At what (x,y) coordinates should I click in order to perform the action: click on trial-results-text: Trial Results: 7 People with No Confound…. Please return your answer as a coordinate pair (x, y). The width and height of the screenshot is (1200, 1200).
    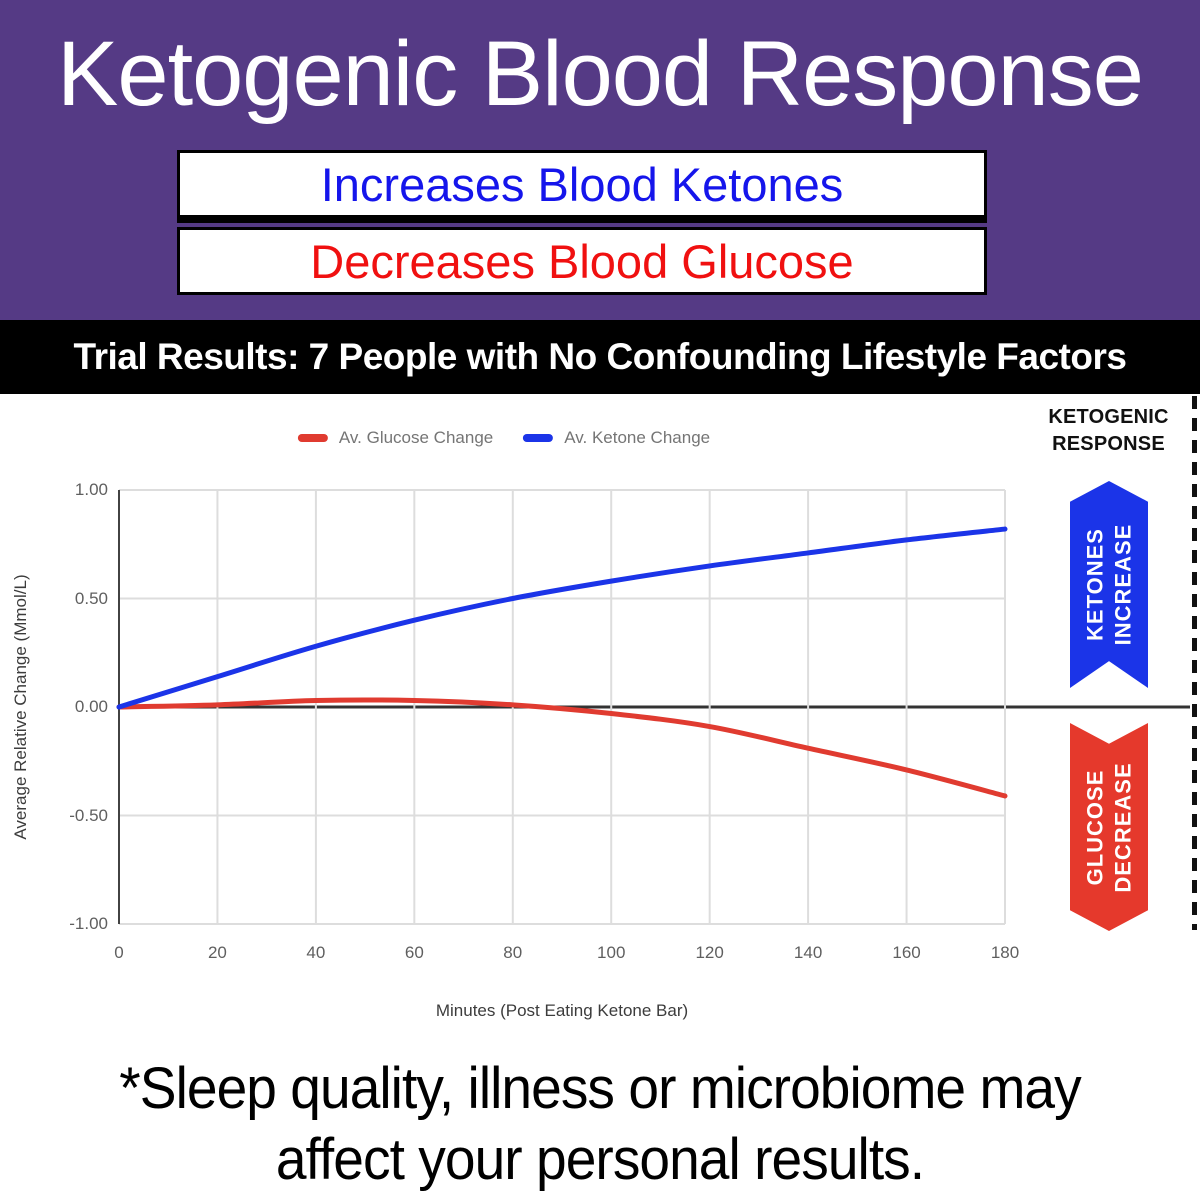
    Looking at the image, I should click on (600, 356).